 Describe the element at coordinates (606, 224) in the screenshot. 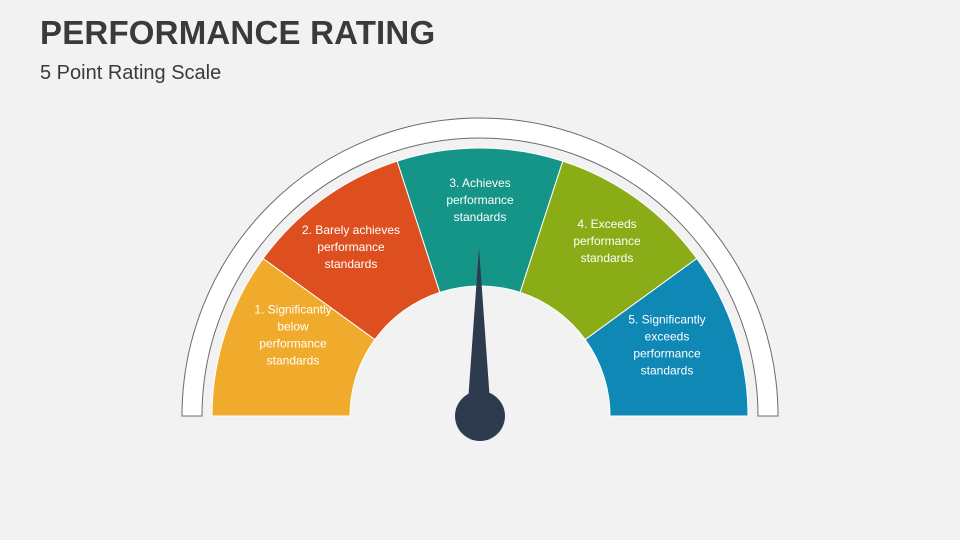

I see `segment-label-line: 4. Exceeds` at that location.